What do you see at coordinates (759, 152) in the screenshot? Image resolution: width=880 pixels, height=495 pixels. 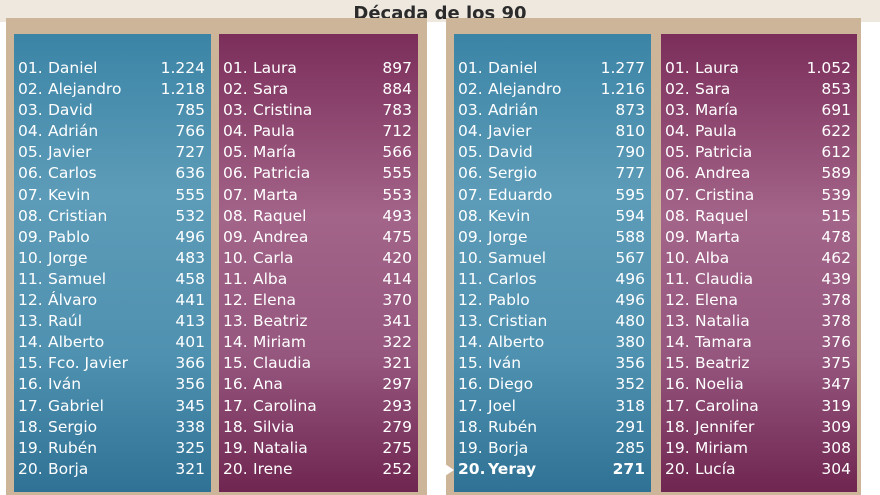 I see `list-item: 05. Patricia 612` at bounding box center [759, 152].